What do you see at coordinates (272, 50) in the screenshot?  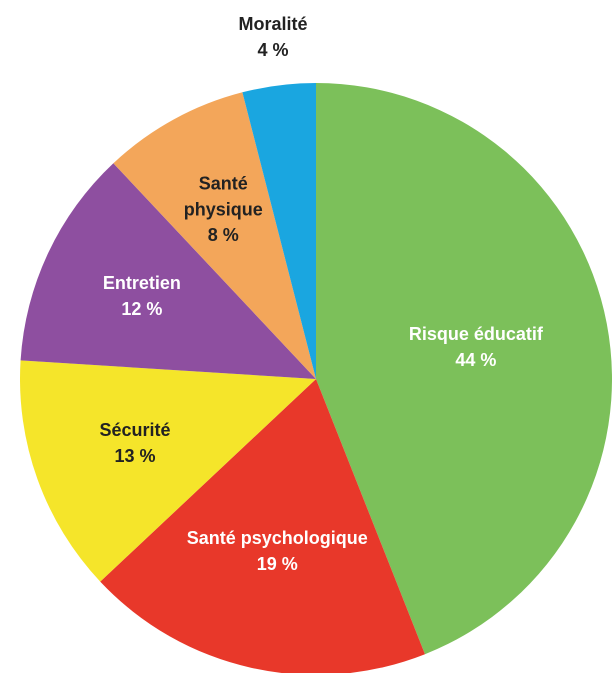 I see `value-label: 4 %` at bounding box center [272, 50].